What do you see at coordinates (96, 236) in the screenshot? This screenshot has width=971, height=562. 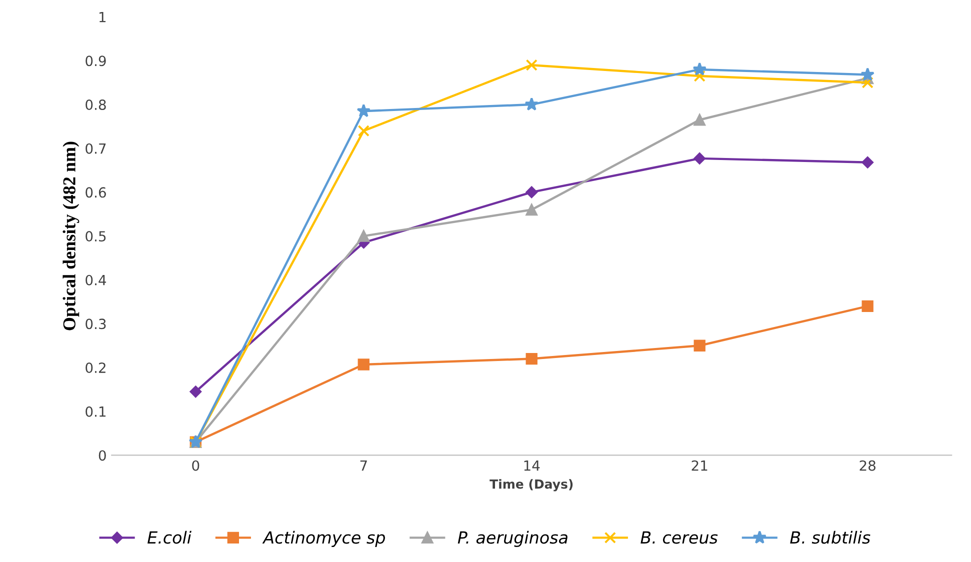 I see `y-tick-label: 0.5` at bounding box center [96, 236].